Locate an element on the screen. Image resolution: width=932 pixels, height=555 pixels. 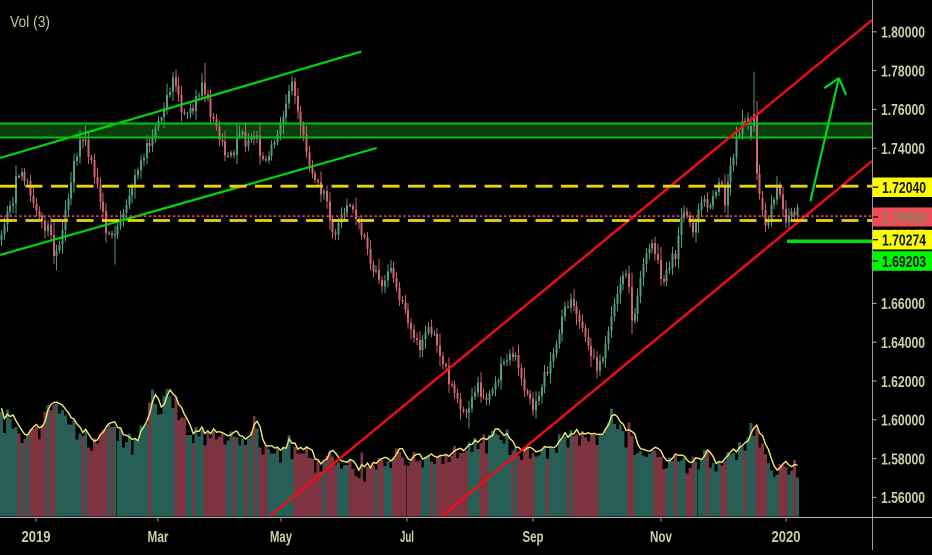
svg-text: Mar is located at coordinates (158, 537).